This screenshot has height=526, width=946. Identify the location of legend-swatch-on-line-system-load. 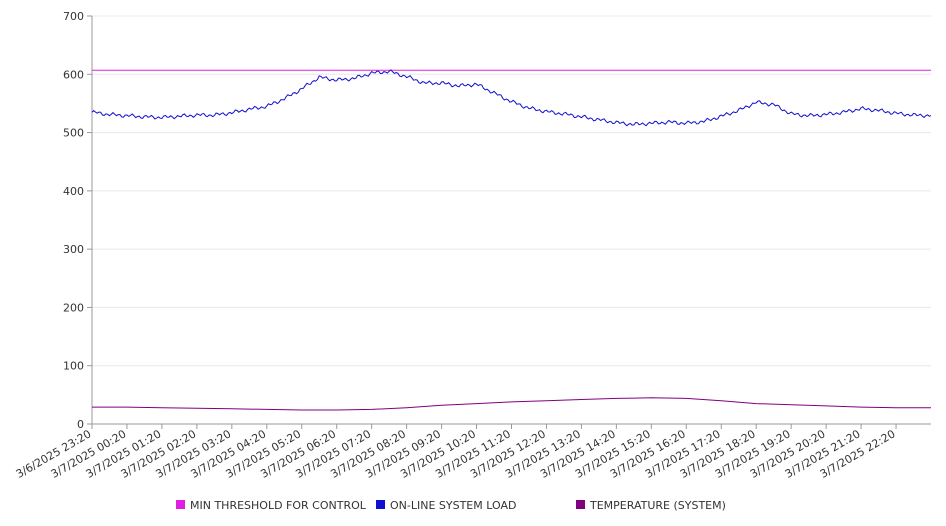
(380, 504).